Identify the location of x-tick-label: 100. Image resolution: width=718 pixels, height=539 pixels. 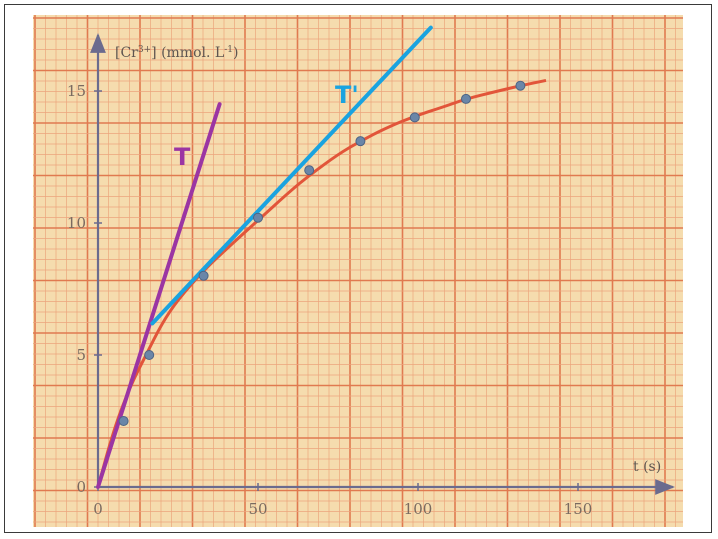
(418, 509).